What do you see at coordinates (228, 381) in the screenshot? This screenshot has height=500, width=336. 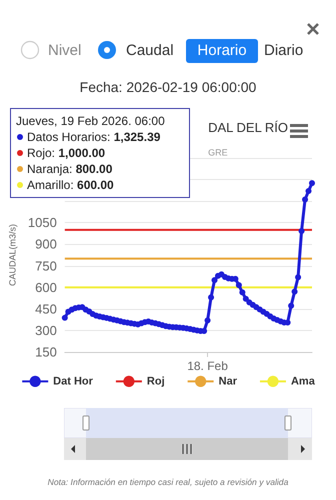 I see `legend-label: Nar` at bounding box center [228, 381].